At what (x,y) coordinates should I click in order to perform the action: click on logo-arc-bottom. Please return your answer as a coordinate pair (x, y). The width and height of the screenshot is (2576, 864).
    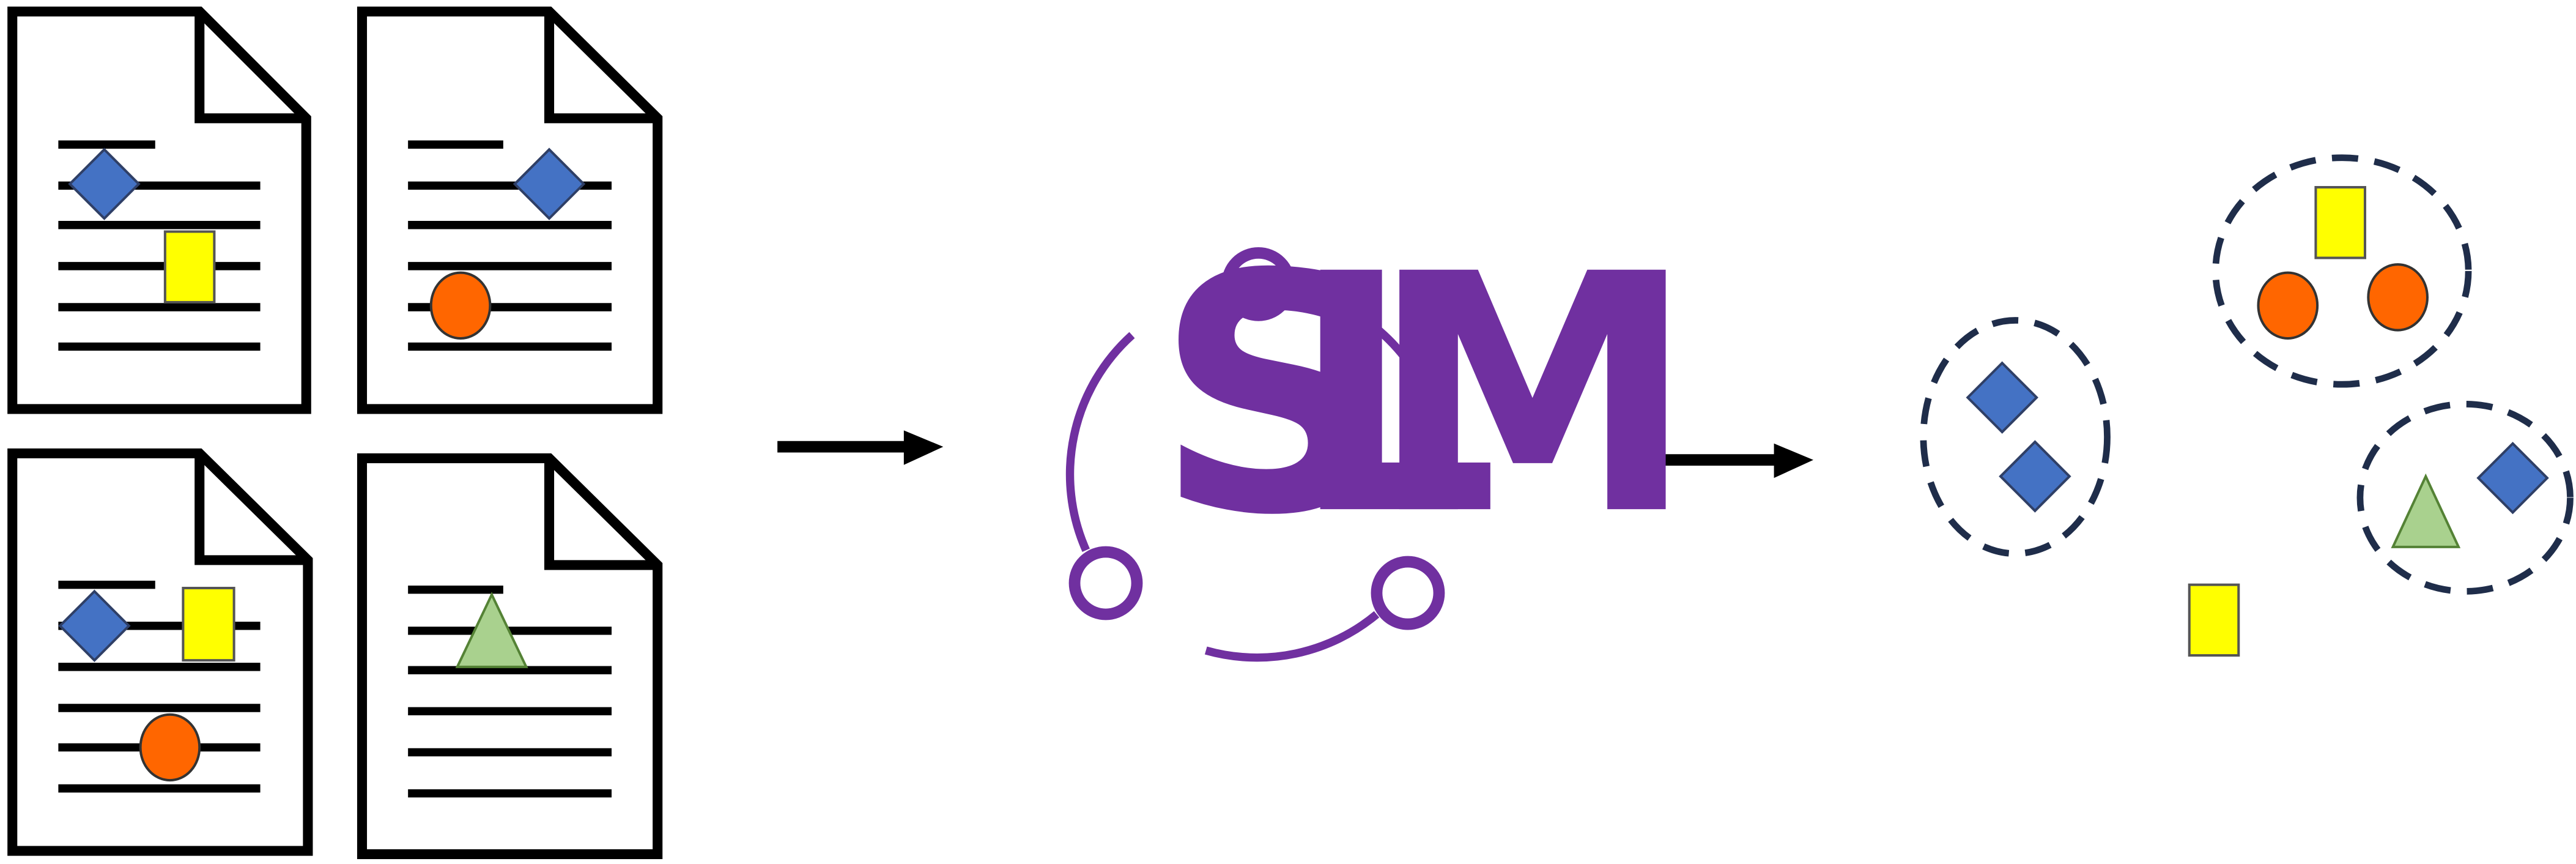
    Looking at the image, I should click on (1292, 636).